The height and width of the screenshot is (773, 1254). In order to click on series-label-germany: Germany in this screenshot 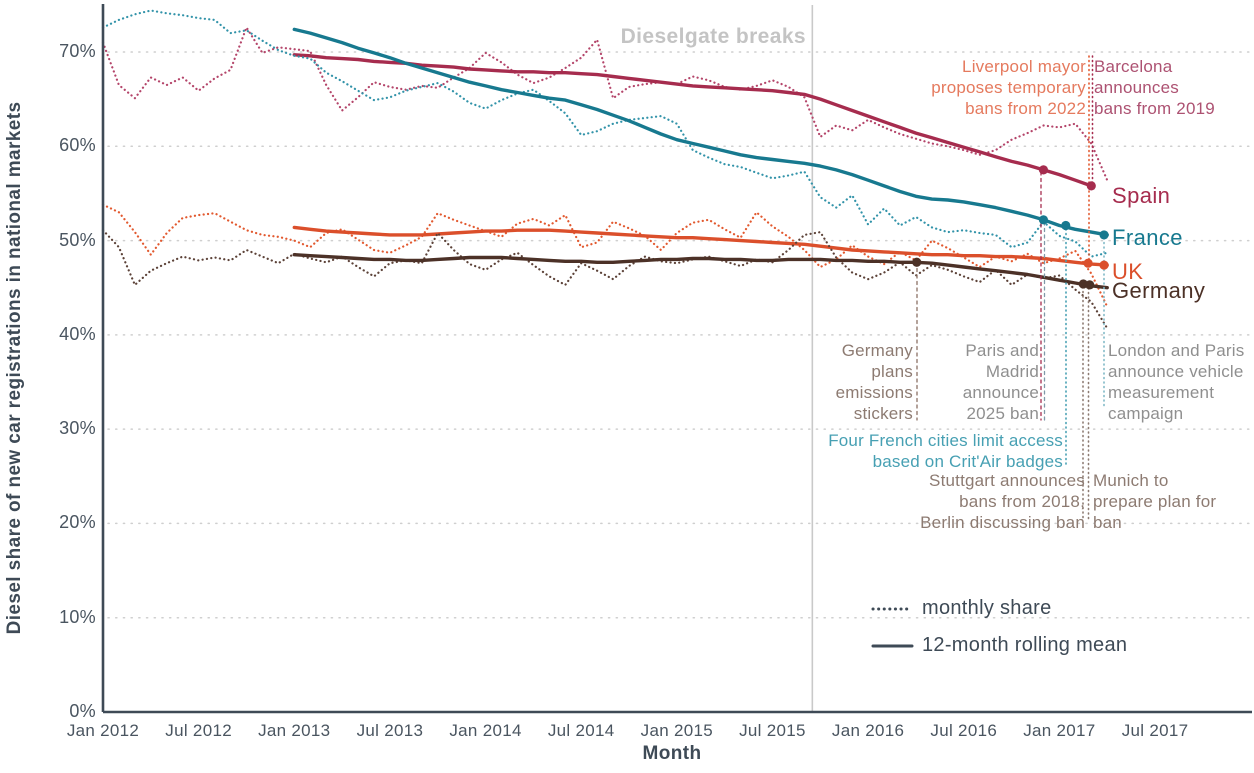, I will do `click(1159, 290)`.